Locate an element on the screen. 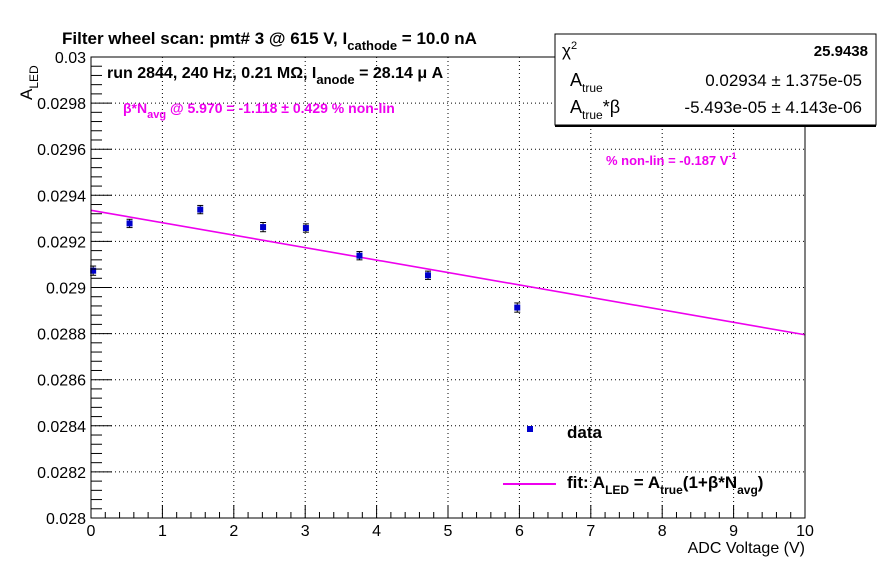 This screenshot has width=896, height=577. nonlin-annotation: % non-lin = -0.187 V-1 is located at coordinates (671, 159).